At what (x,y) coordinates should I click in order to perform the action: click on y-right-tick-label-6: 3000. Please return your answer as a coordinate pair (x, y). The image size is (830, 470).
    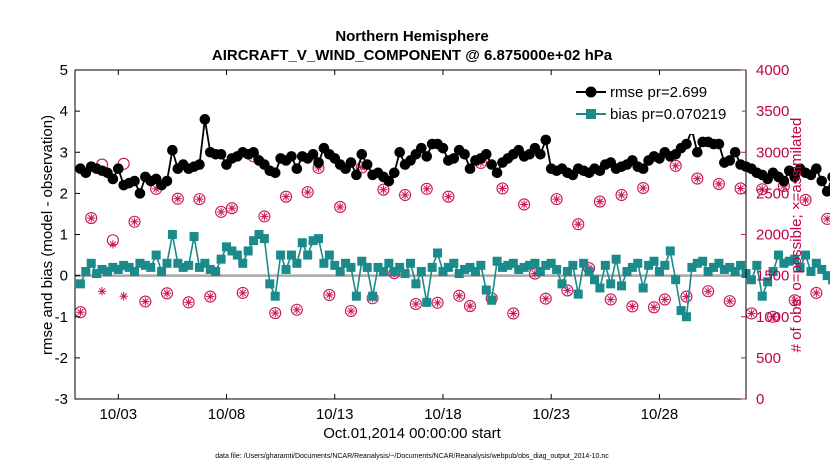
    Looking at the image, I should click on (772, 152).